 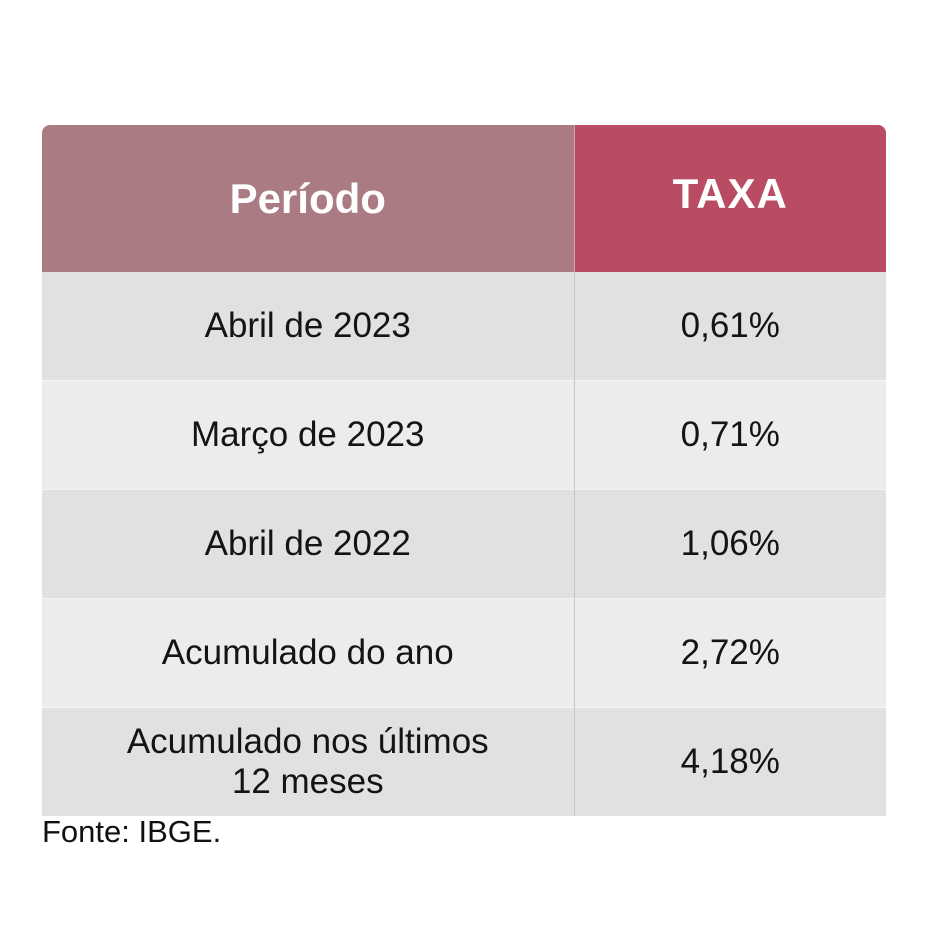 What do you see at coordinates (730, 326) in the screenshot?
I see `cell-taxa: 0,61%` at bounding box center [730, 326].